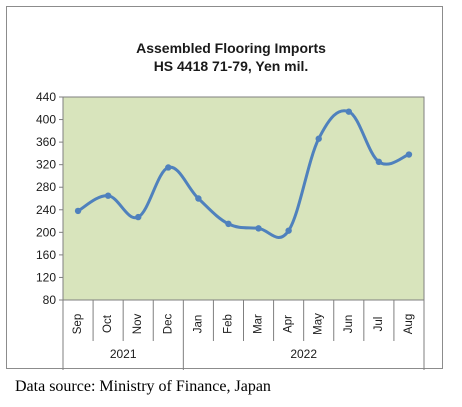 The width and height of the screenshot is (462, 407). What do you see at coordinates (46, 232) in the screenshot?
I see `y-tick-label: 200` at bounding box center [46, 232].